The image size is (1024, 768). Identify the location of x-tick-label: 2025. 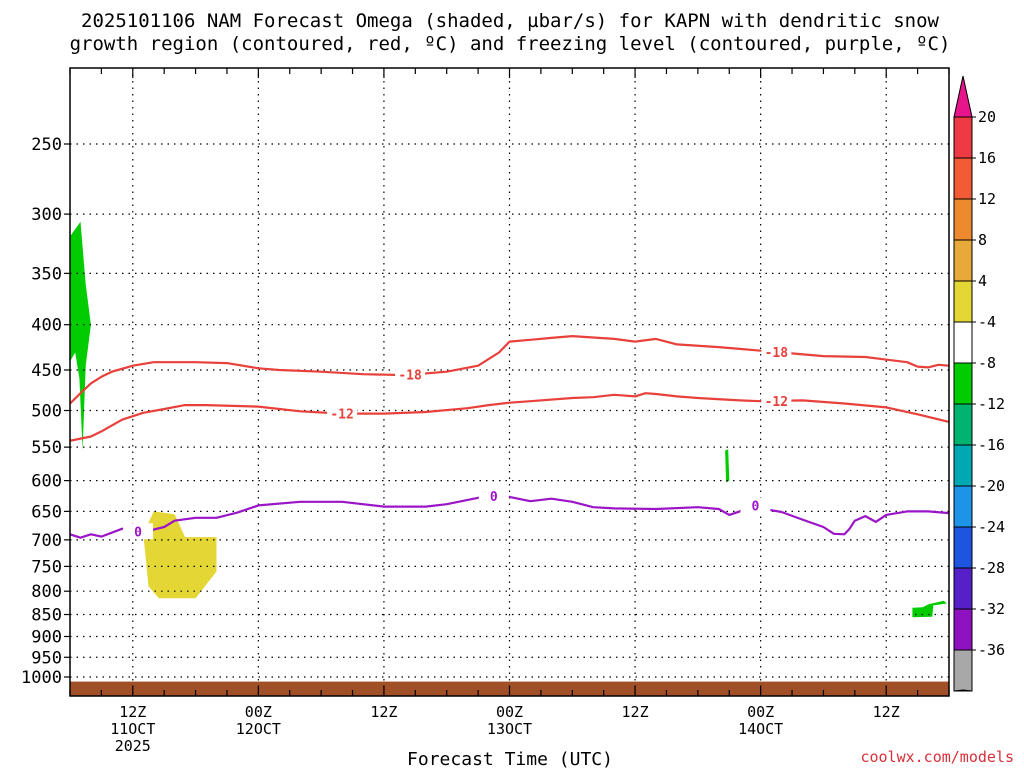
(133, 746).